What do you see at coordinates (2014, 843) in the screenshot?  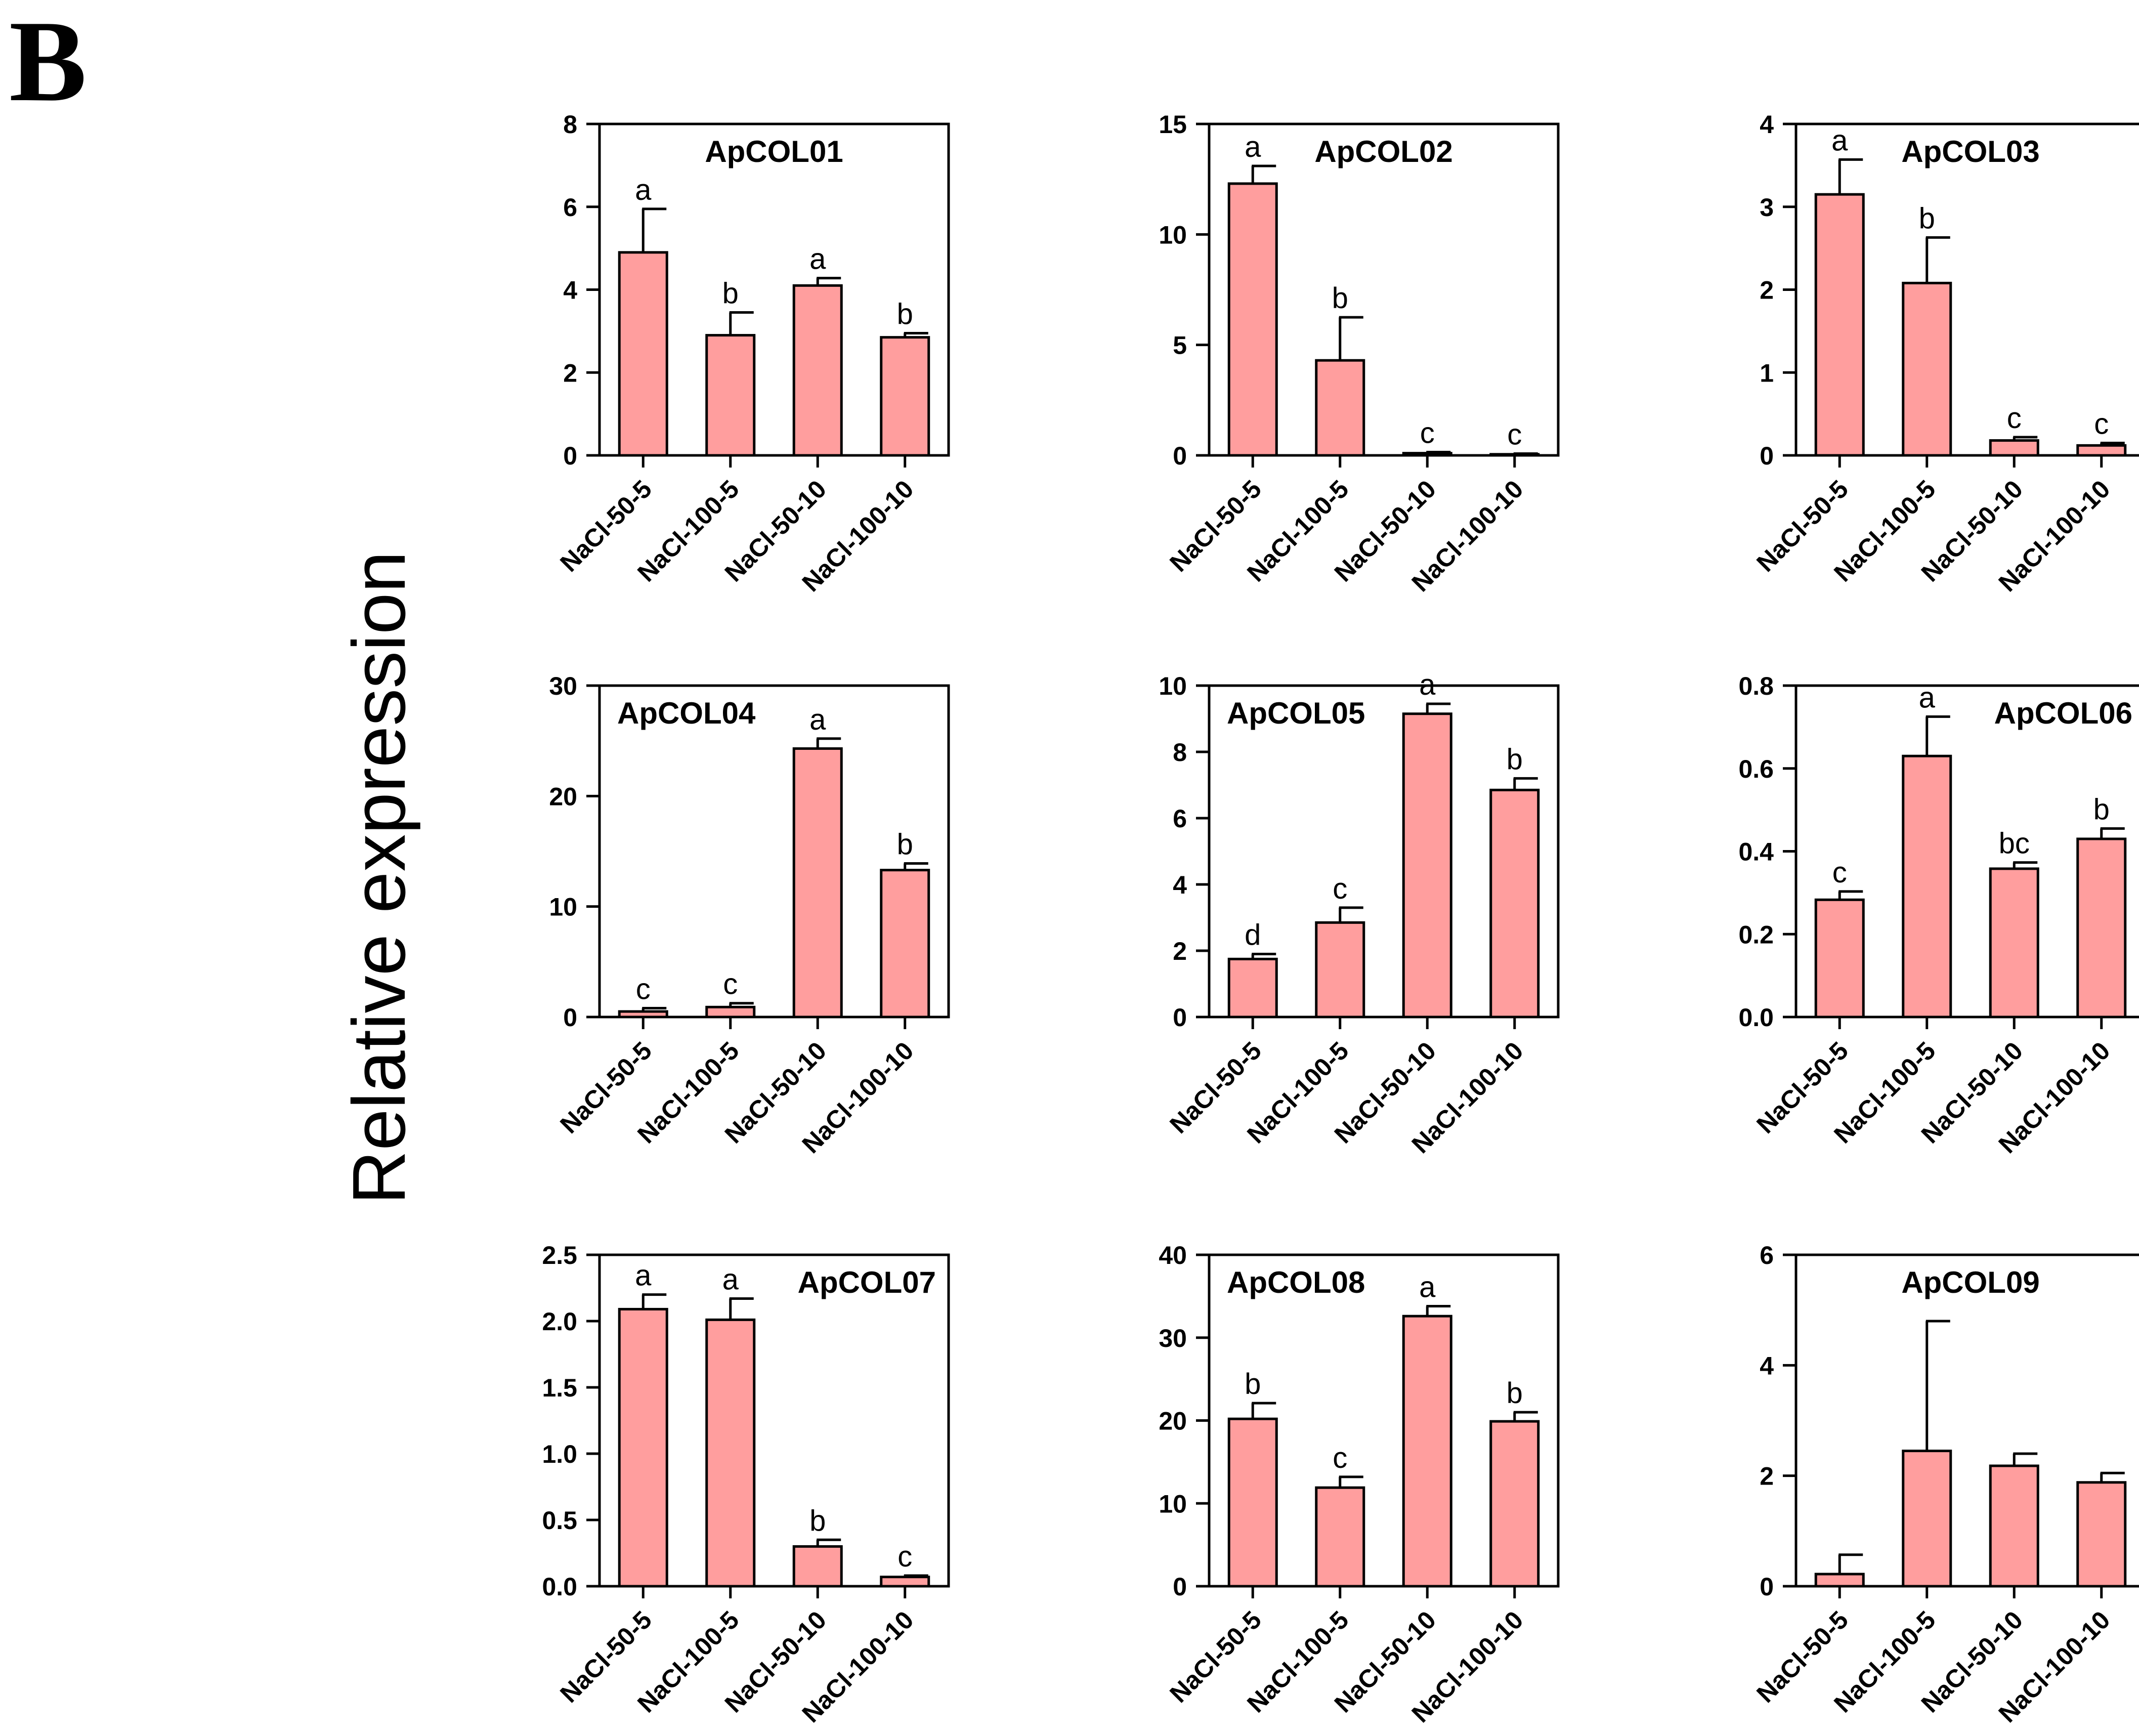 I see `significance-letter: bc` at bounding box center [2014, 843].